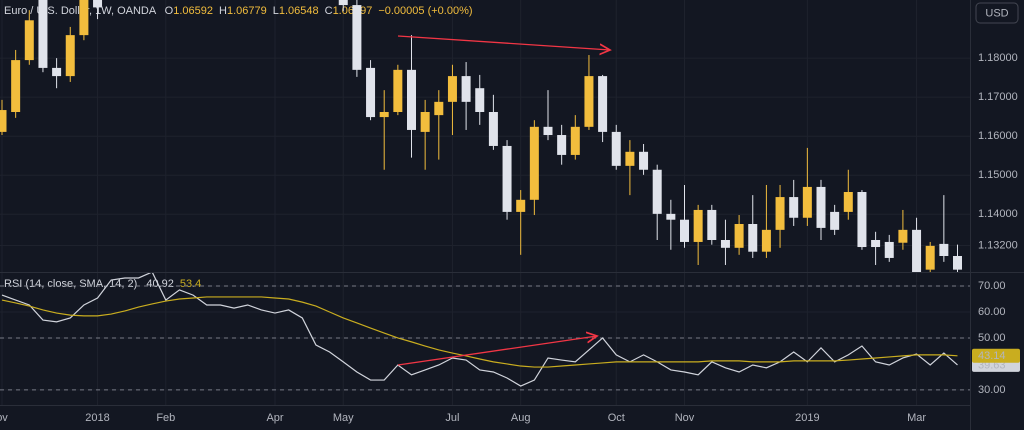 This screenshot has height=430, width=1024. What do you see at coordinates (193, 11) in the screenshot?
I see `ohlc-value: 1.06592` at bounding box center [193, 11].